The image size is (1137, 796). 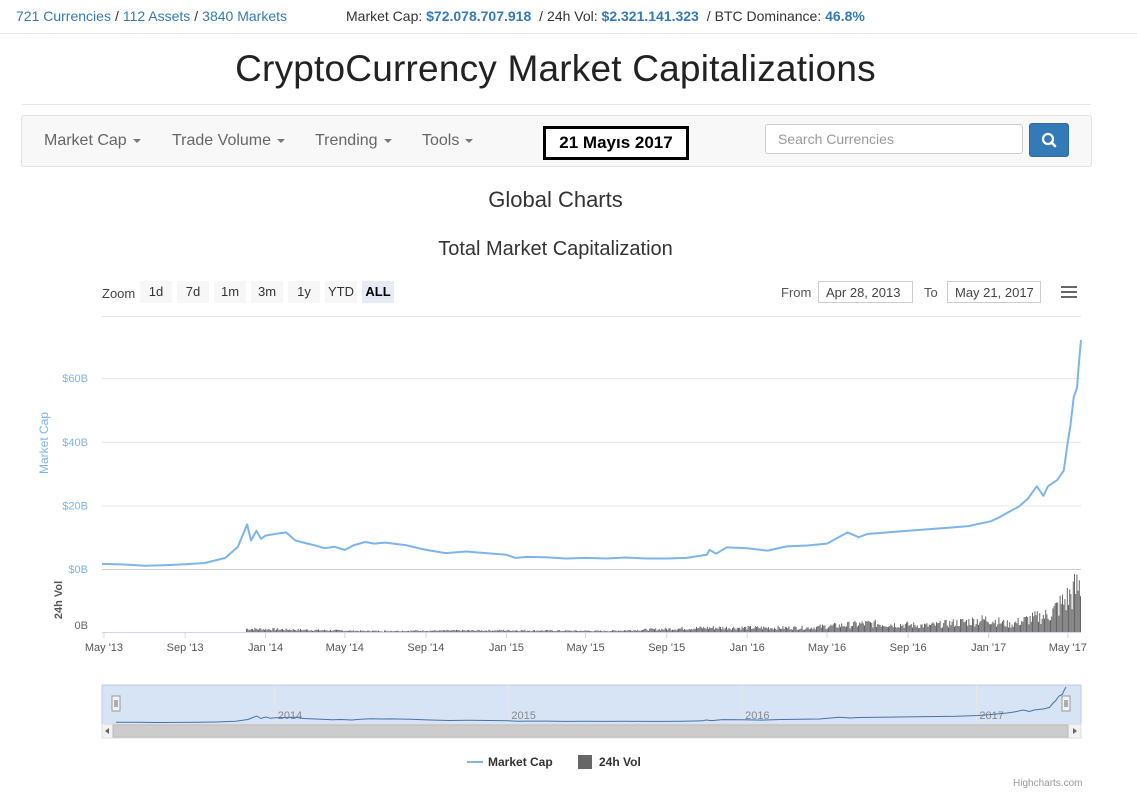 What do you see at coordinates (616, 143) in the screenshot?
I see `date-overlay: 21 Mayıs 2017` at bounding box center [616, 143].